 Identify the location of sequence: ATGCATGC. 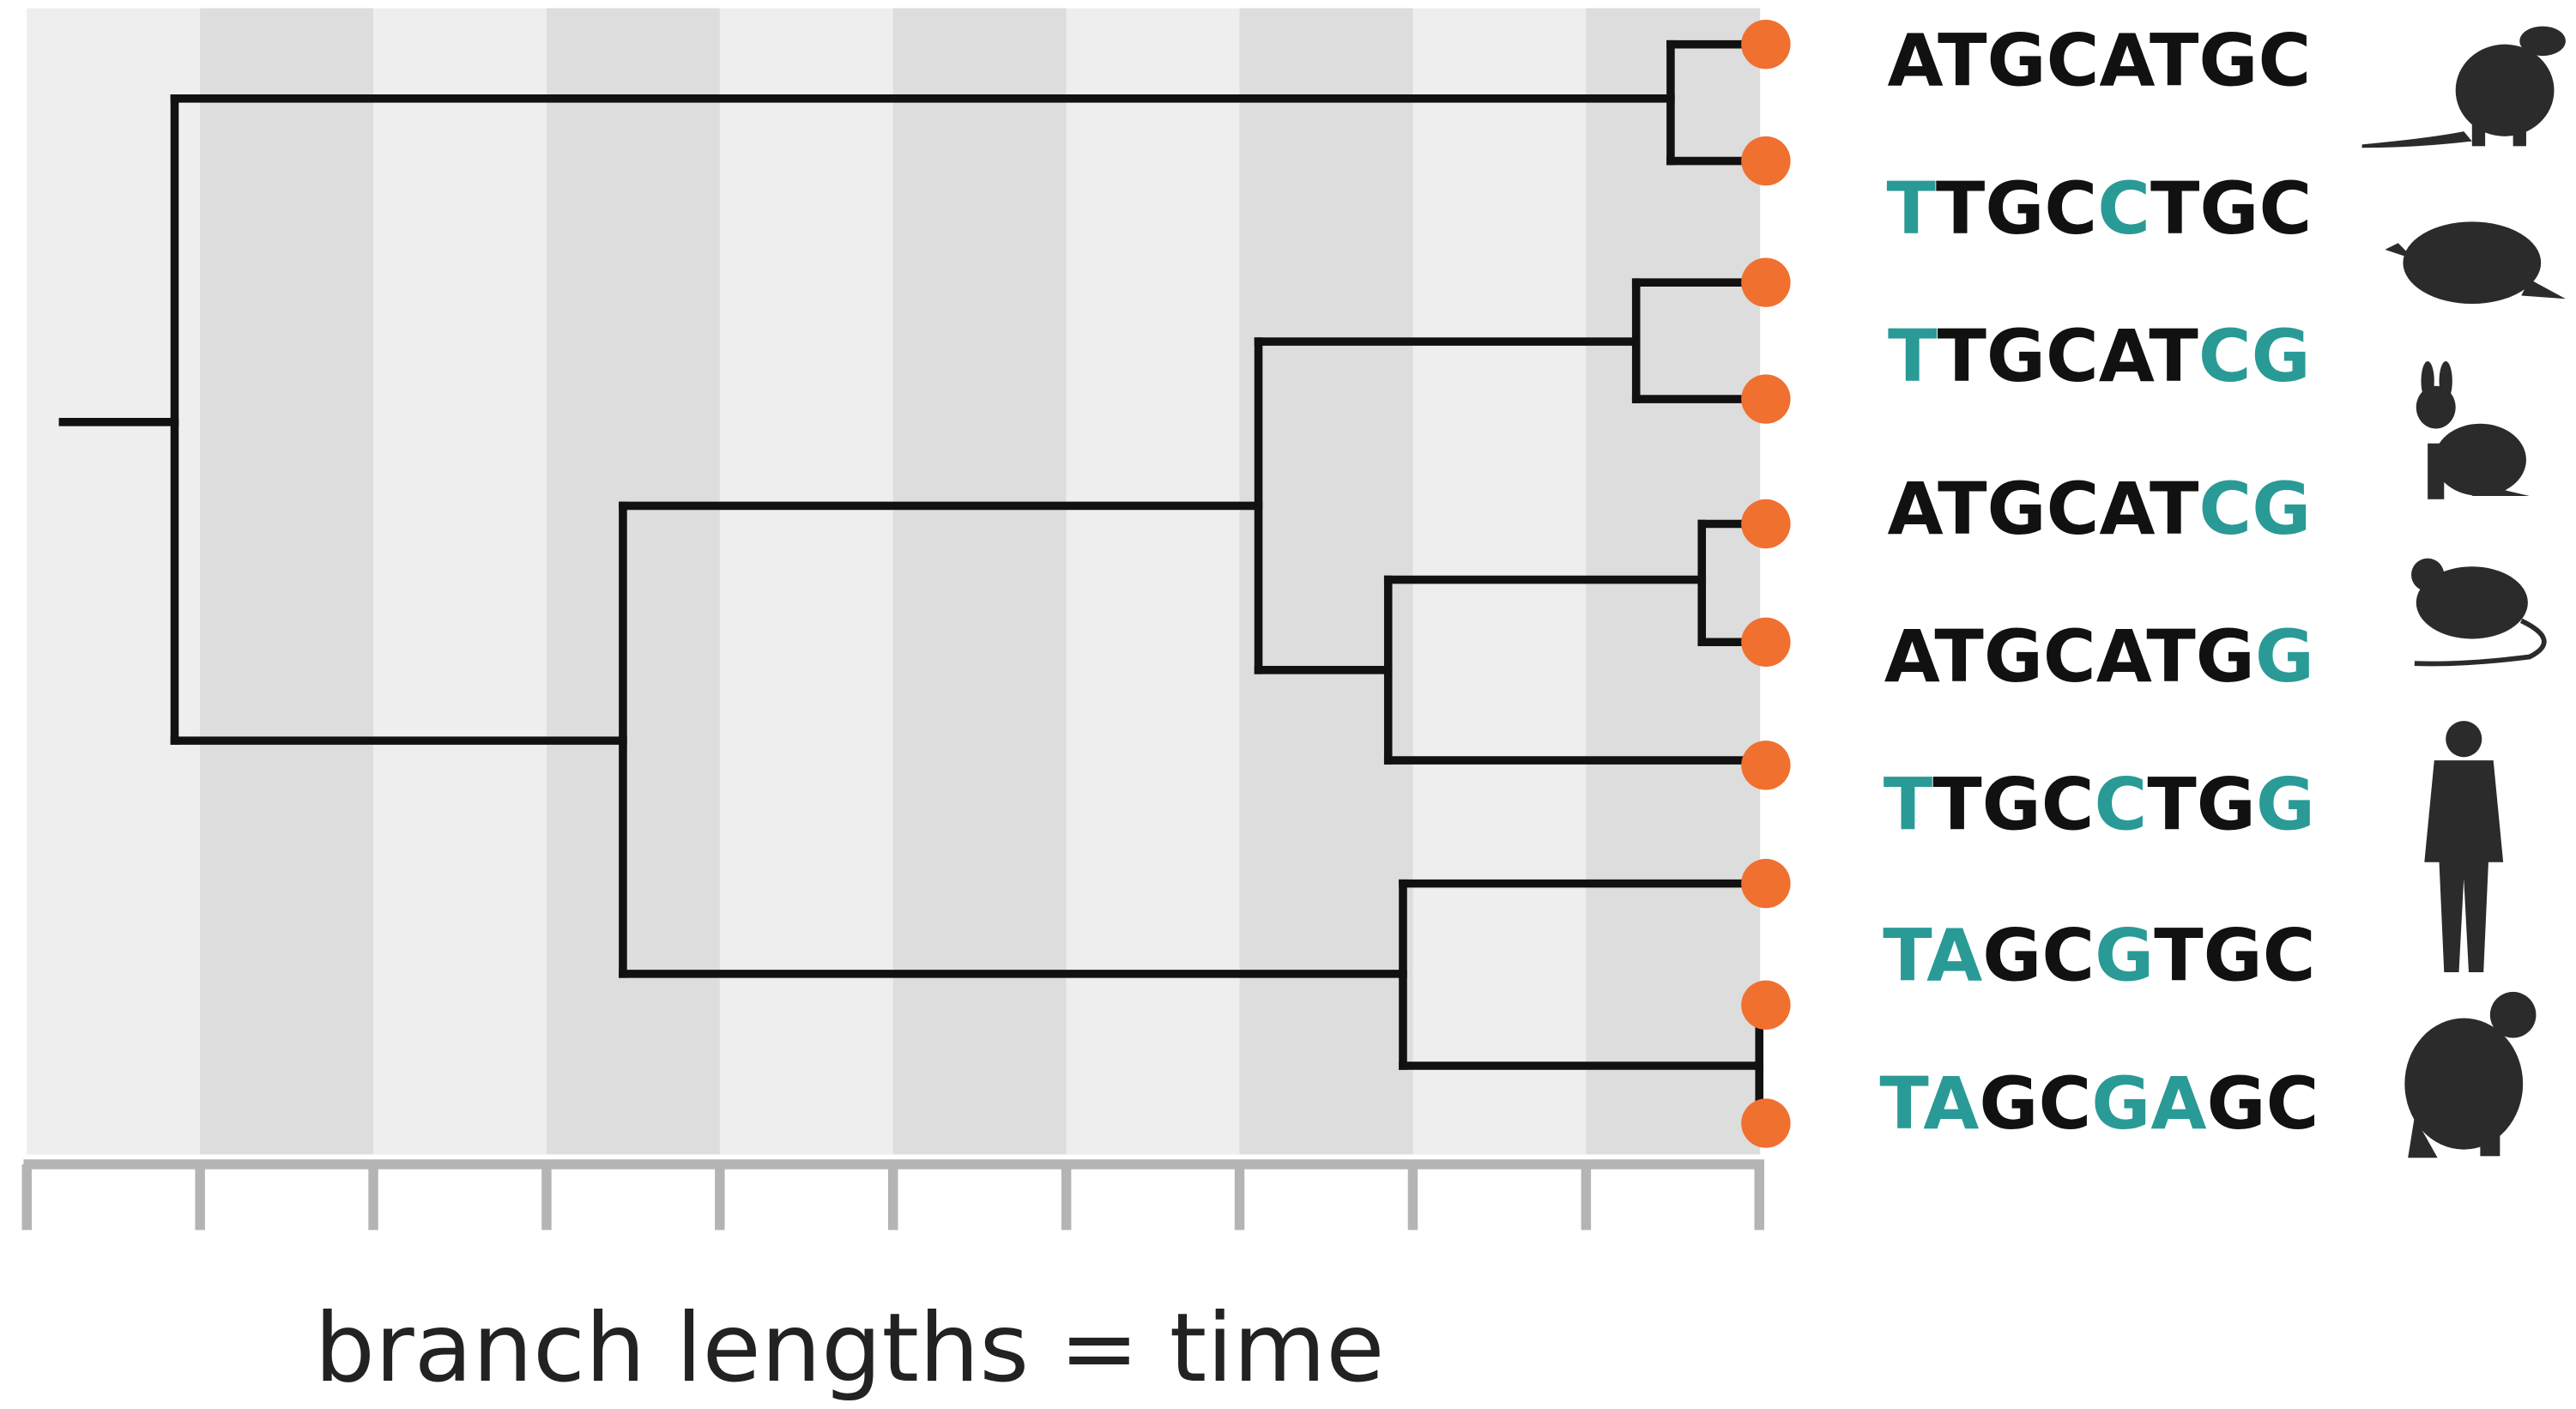
(2099, 60).